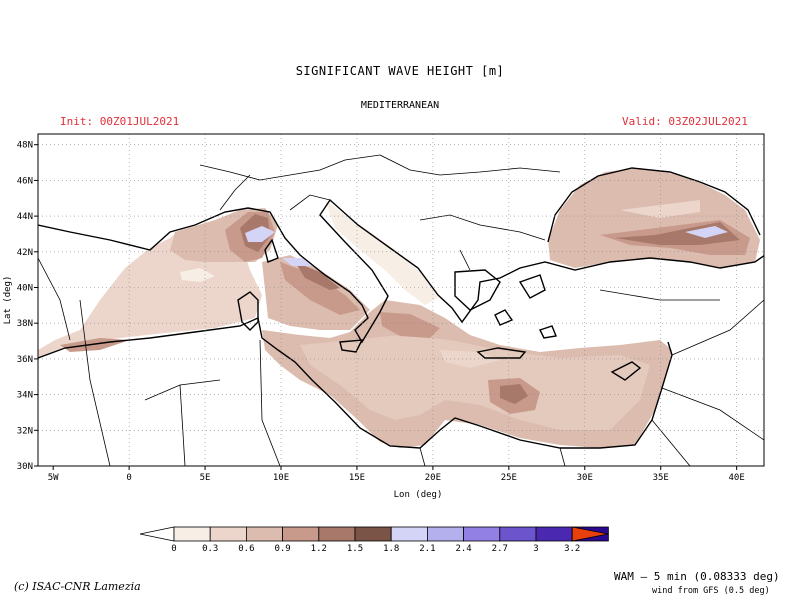 The width and height of the screenshot is (800, 600). What do you see at coordinates (711, 591) in the screenshot?
I see `wind-note: wind from GFS (0.5 deg)` at bounding box center [711, 591].